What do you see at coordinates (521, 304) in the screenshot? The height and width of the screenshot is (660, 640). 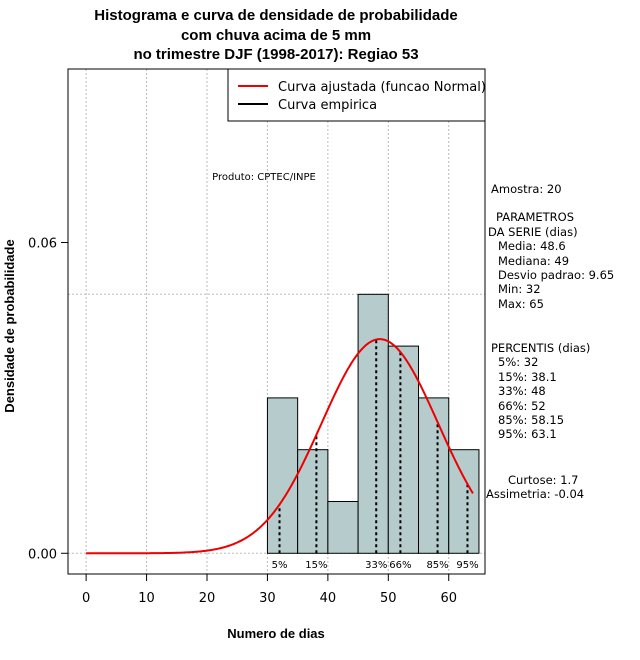 I see `stat-max: Max: 65` at bounding box center [521, 304].